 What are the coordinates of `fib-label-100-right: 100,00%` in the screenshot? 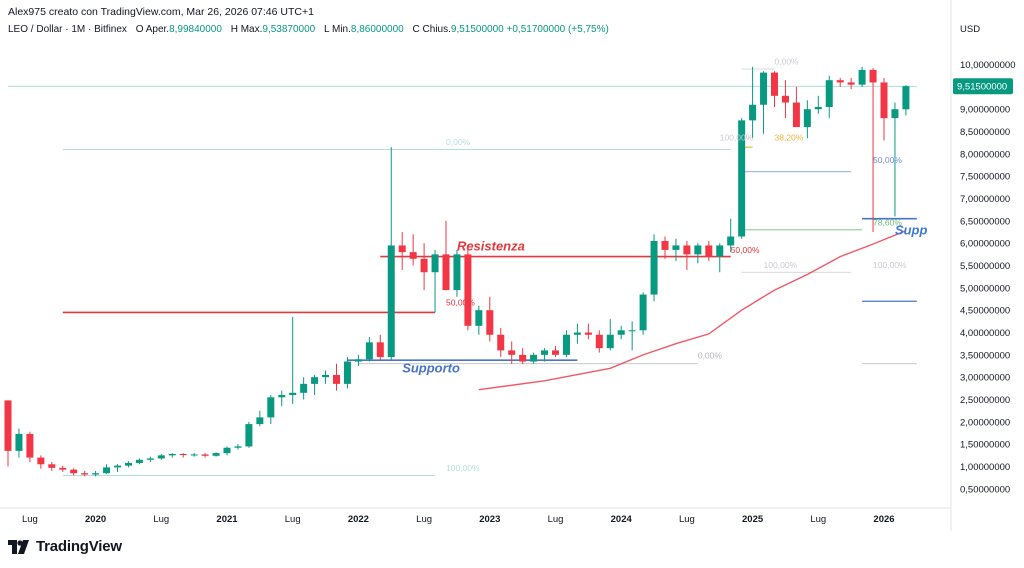 It's located at (890, 265).